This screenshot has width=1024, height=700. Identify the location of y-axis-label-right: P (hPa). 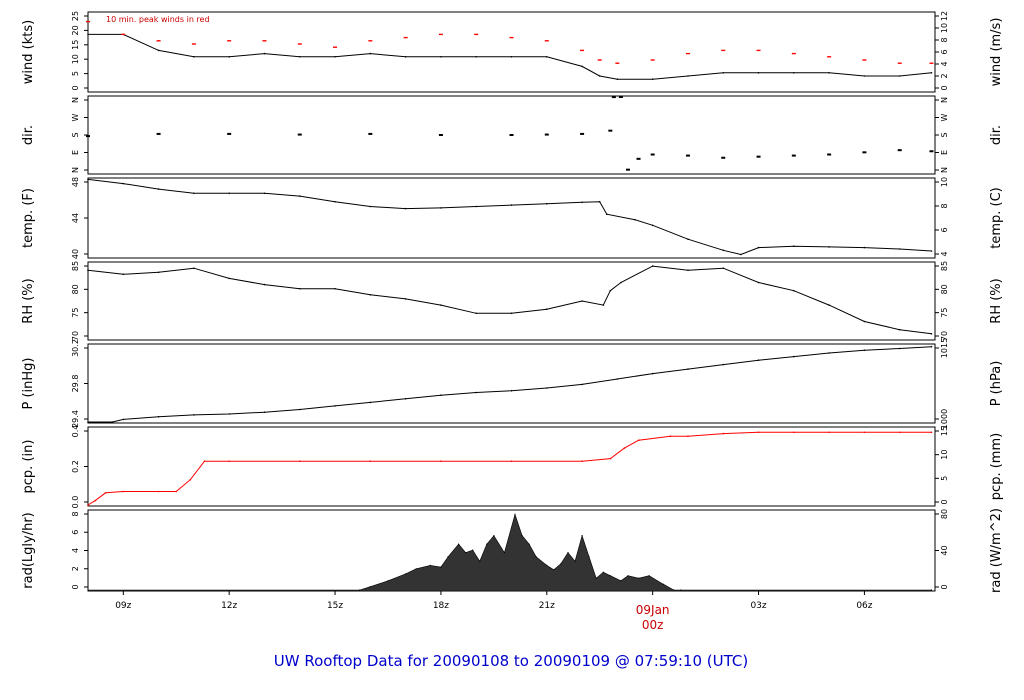
(996, 384).